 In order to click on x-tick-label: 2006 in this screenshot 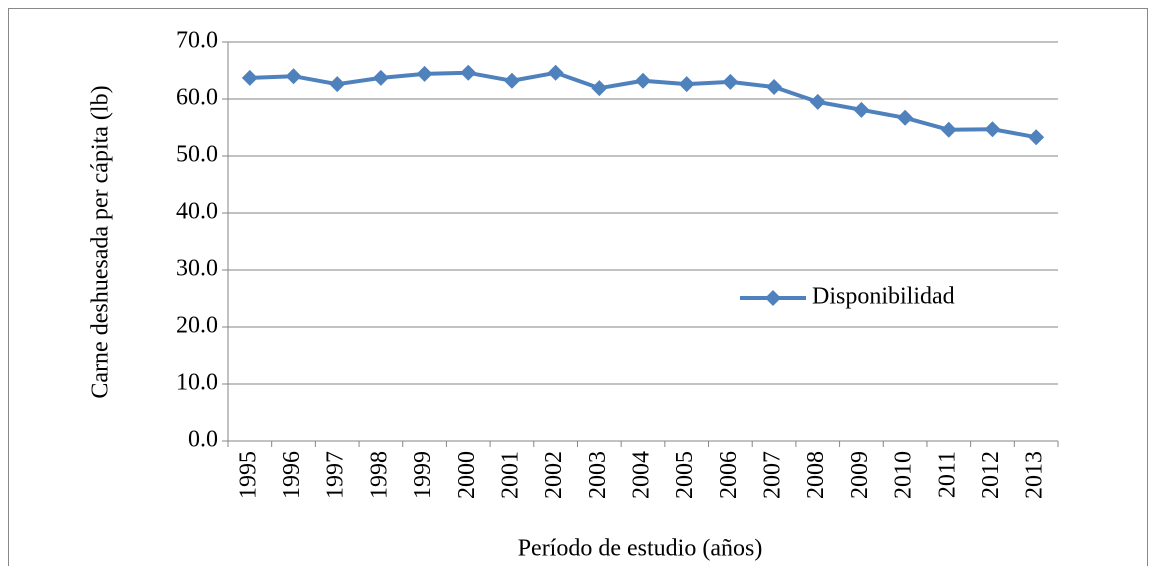, I will do `click(729, 475)`.